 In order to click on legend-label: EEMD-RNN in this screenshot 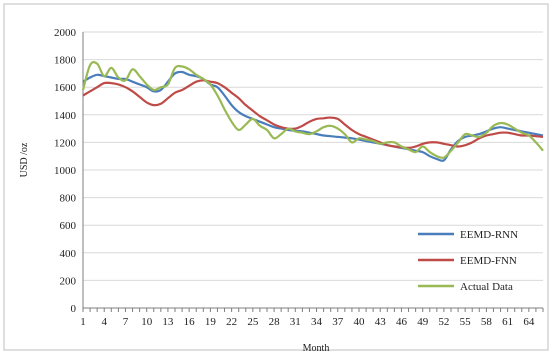, I will do `click(489, 235)`.